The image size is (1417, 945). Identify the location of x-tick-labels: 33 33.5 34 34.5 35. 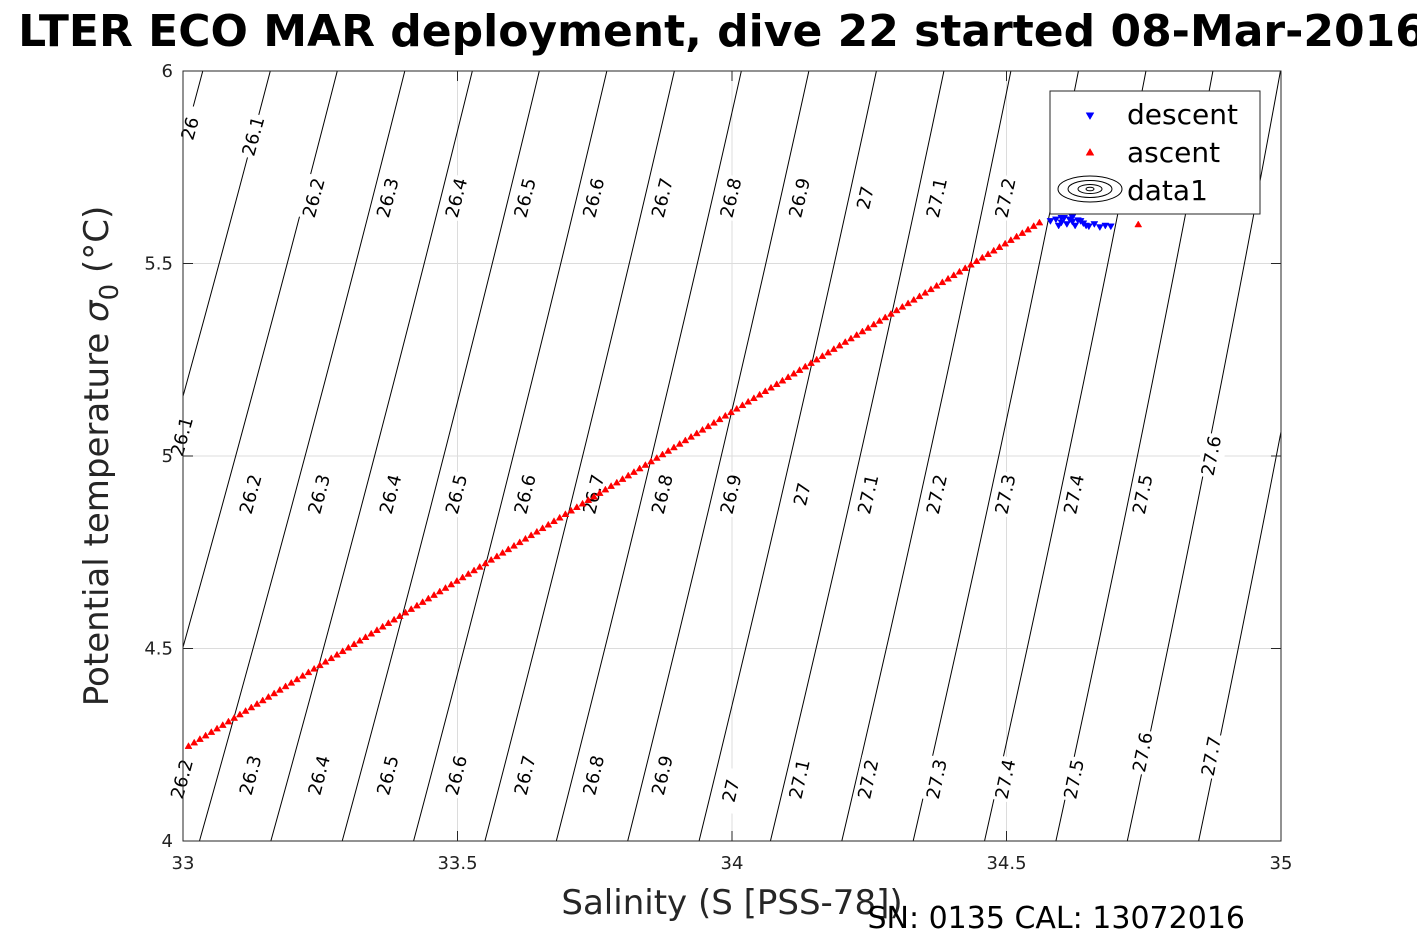
(732, 863).